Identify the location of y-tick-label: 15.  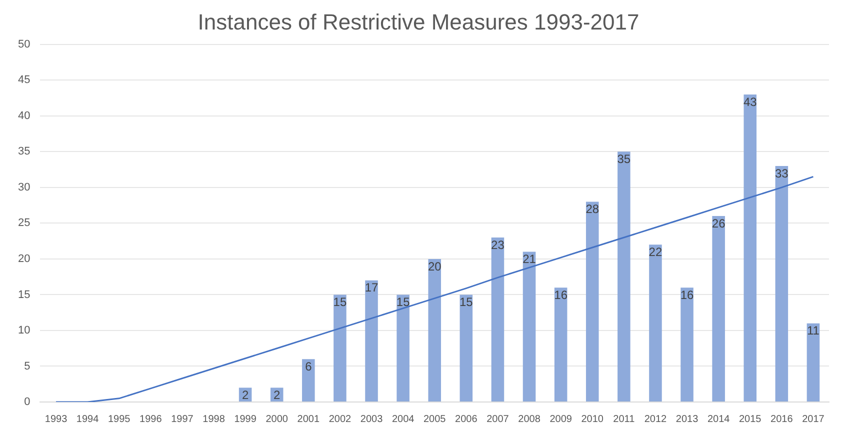
(24, 294).